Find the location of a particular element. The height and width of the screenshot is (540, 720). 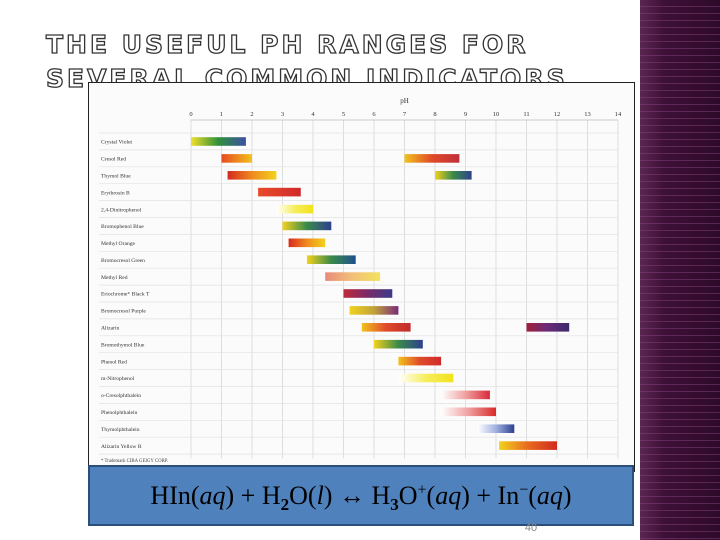

tick-label: 13 is located at coordinates (587, 114).